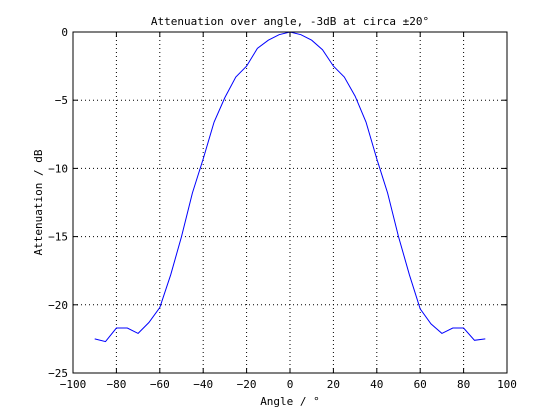 This screenshot has width=560, height=420. What do you see at coordinates (290, 401) in the screenshot?
I see `x-axis-label: Angle / °` at bounding box center [290, 401].